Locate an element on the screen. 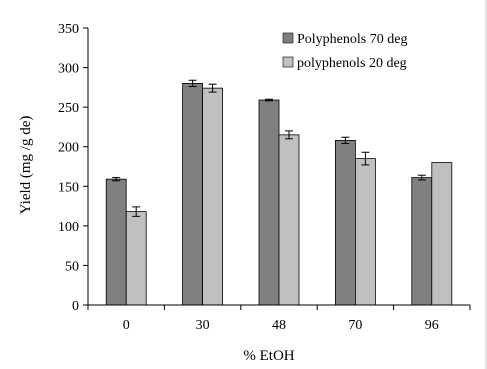  y-tick-label: 100 is located at coordinates (68, 227).